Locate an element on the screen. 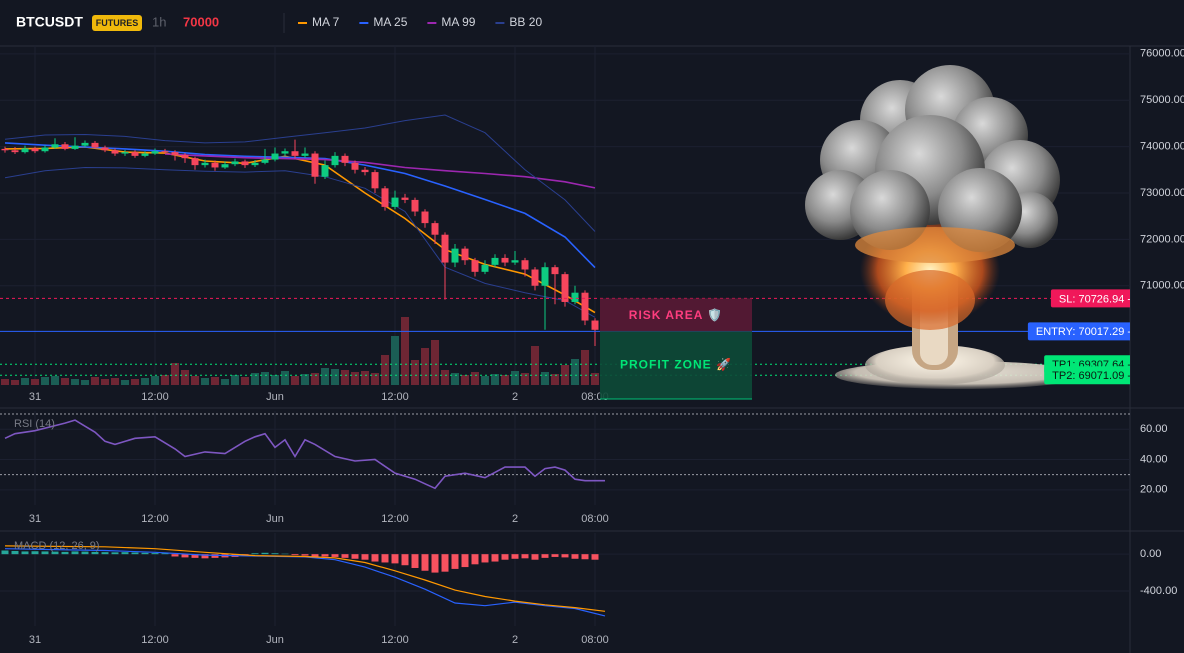 Image resolution: width=1184 pixels, height=653 pixels. pane is located at coordinates (565, 451).